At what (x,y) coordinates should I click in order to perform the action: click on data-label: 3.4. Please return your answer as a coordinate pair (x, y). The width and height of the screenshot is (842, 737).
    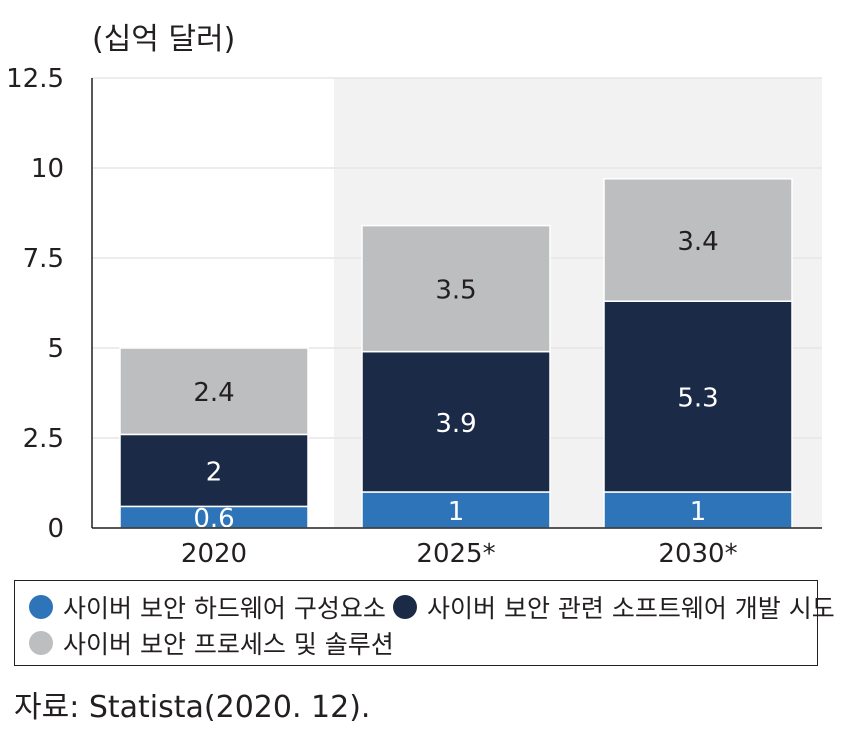
    Looking at the image, I should click on (697, 242).